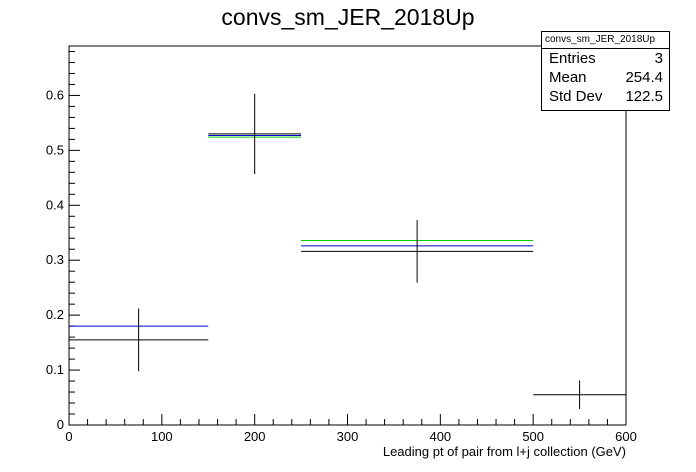 Image resolution: width=696 pixels, height=472 pixels. What do you see at coordinates (162, 436) in the screenshot?
I see `x-tick-label: 100` at bounding box center [162, 436].